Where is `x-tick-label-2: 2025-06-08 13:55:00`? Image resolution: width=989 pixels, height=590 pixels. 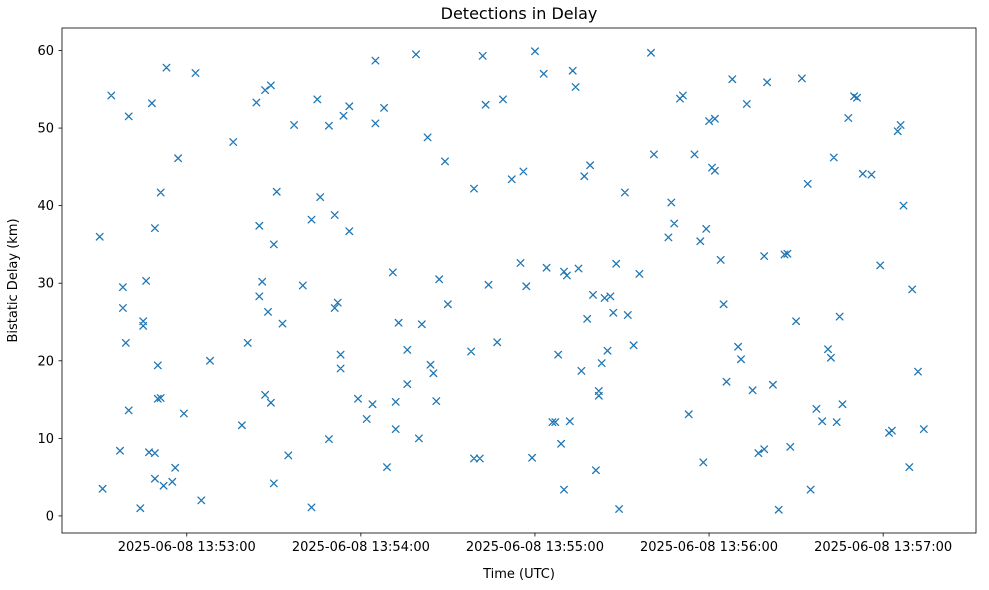
x-tick-label-2: 2025-06-08 13:55:00 is located at coordinates (535, 547).